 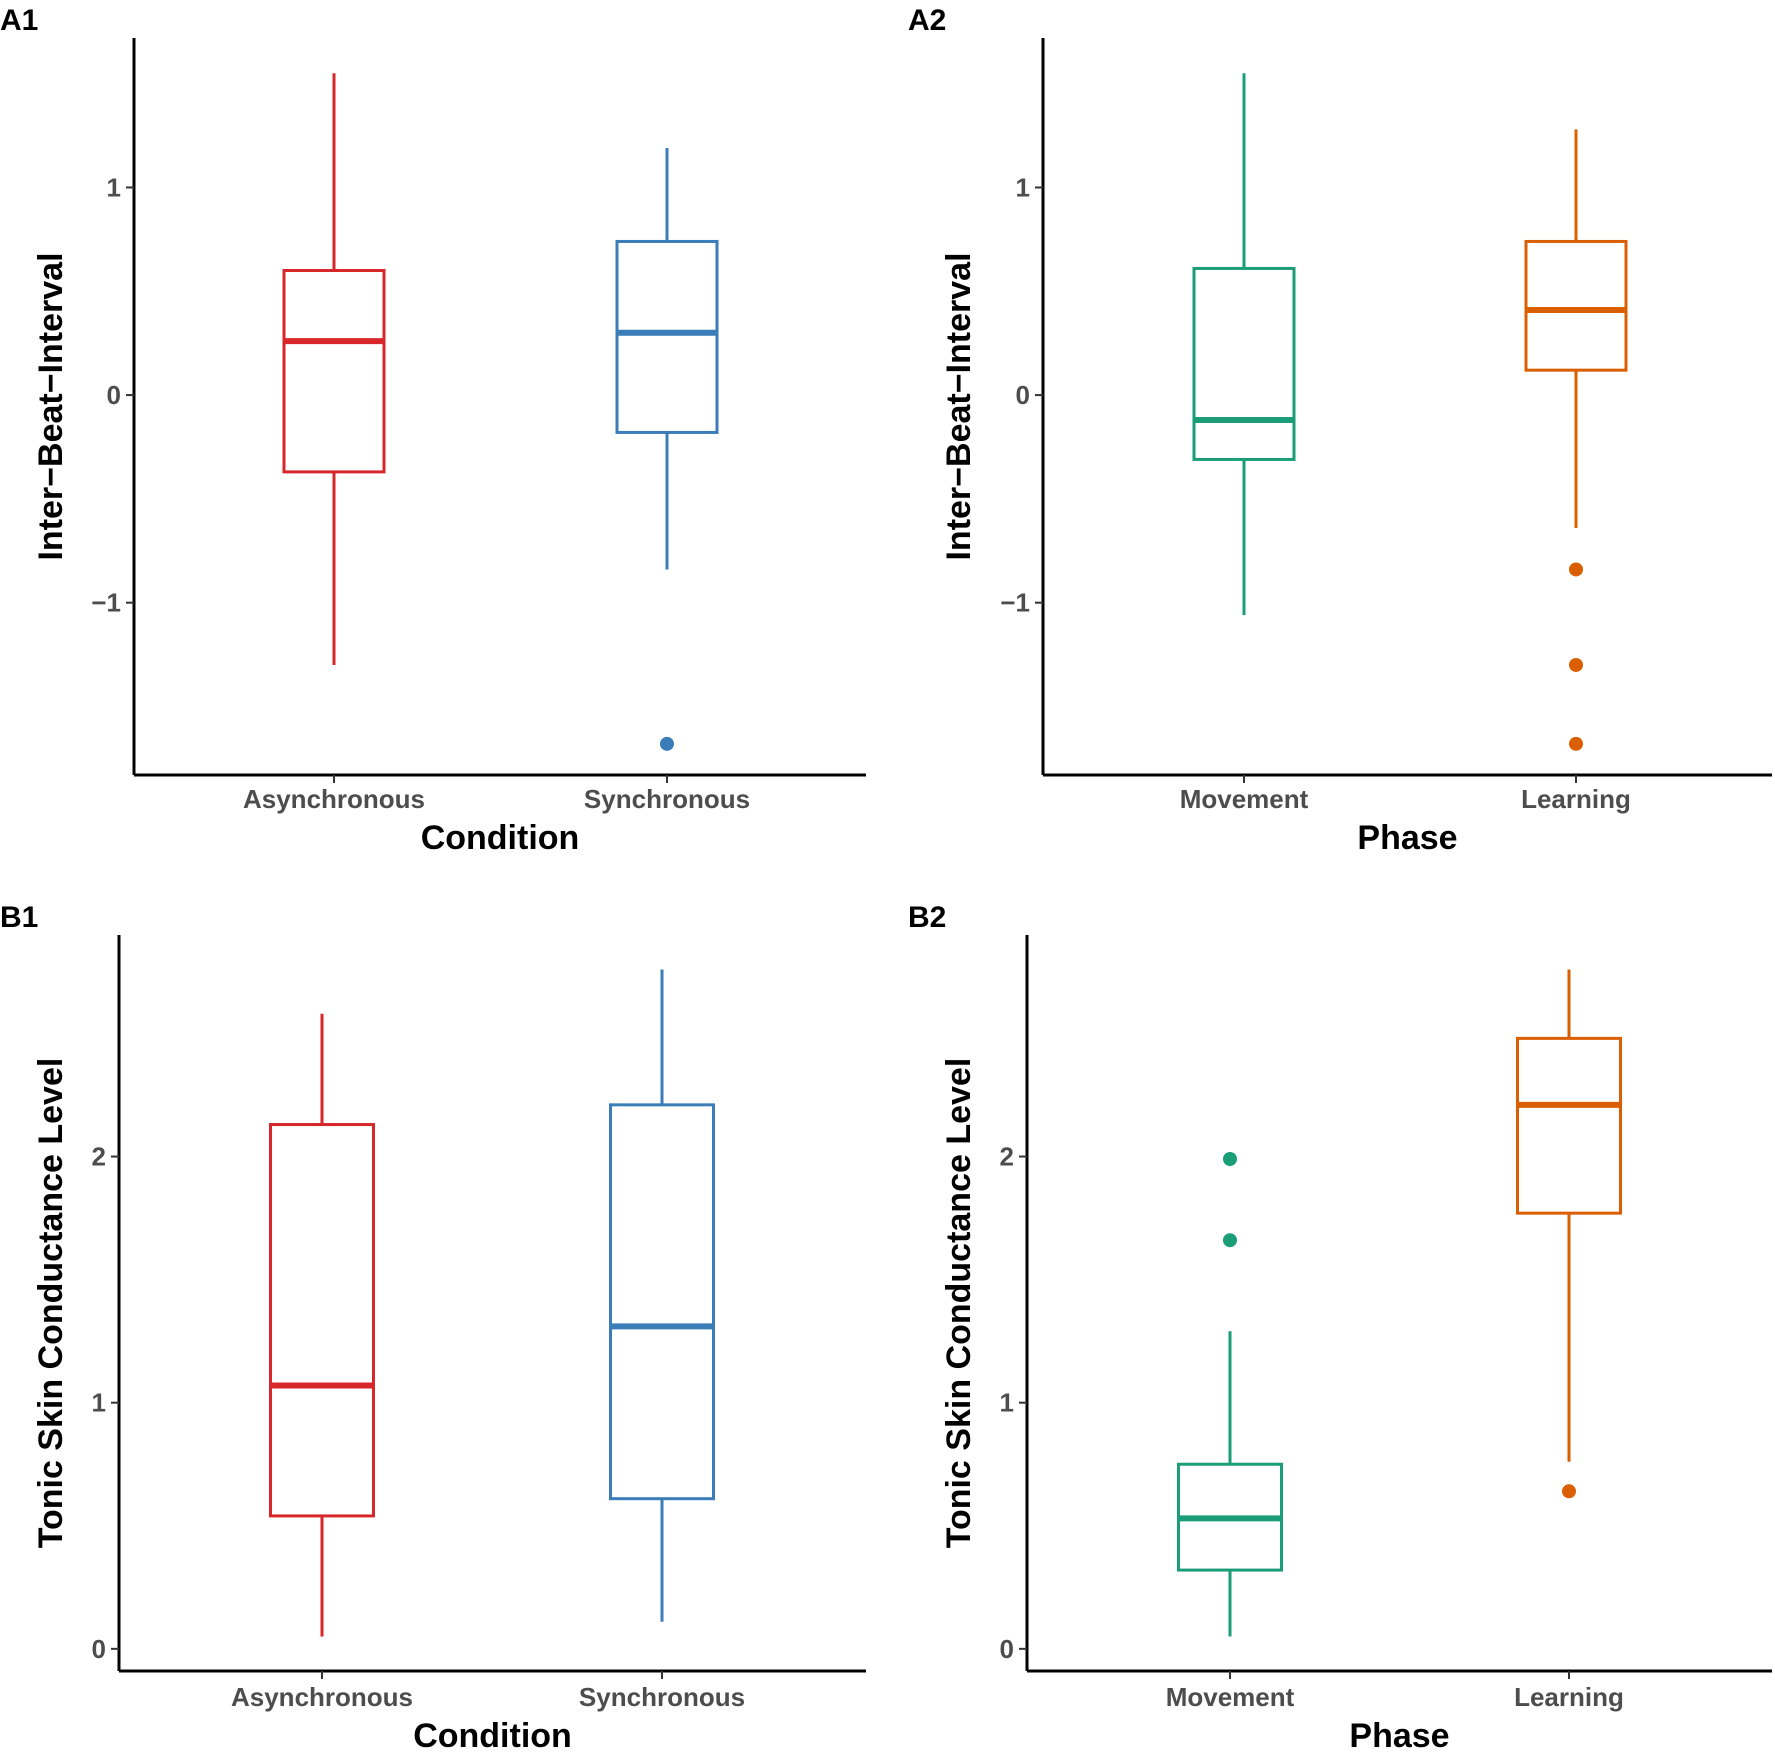 What do you see at coordinates (927, 20) in the screenshot?
I see `panel-label: A2` at bounding box center [927, 20].